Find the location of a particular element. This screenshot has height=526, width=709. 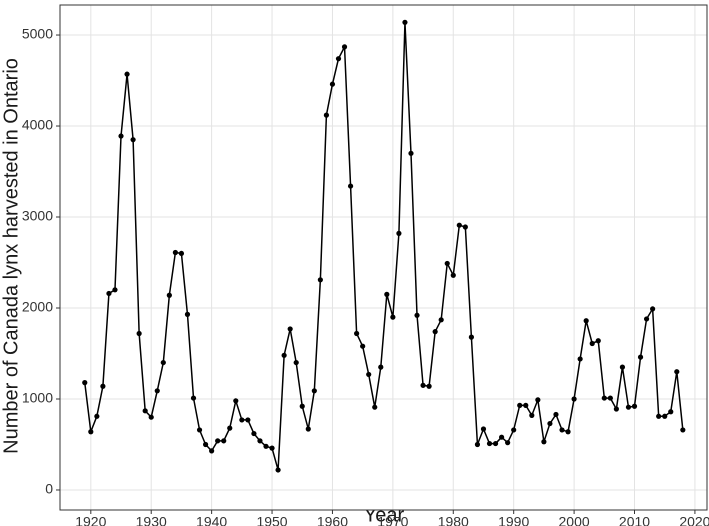

x-tick-label: 1990 is located at coordinates (513, 520).